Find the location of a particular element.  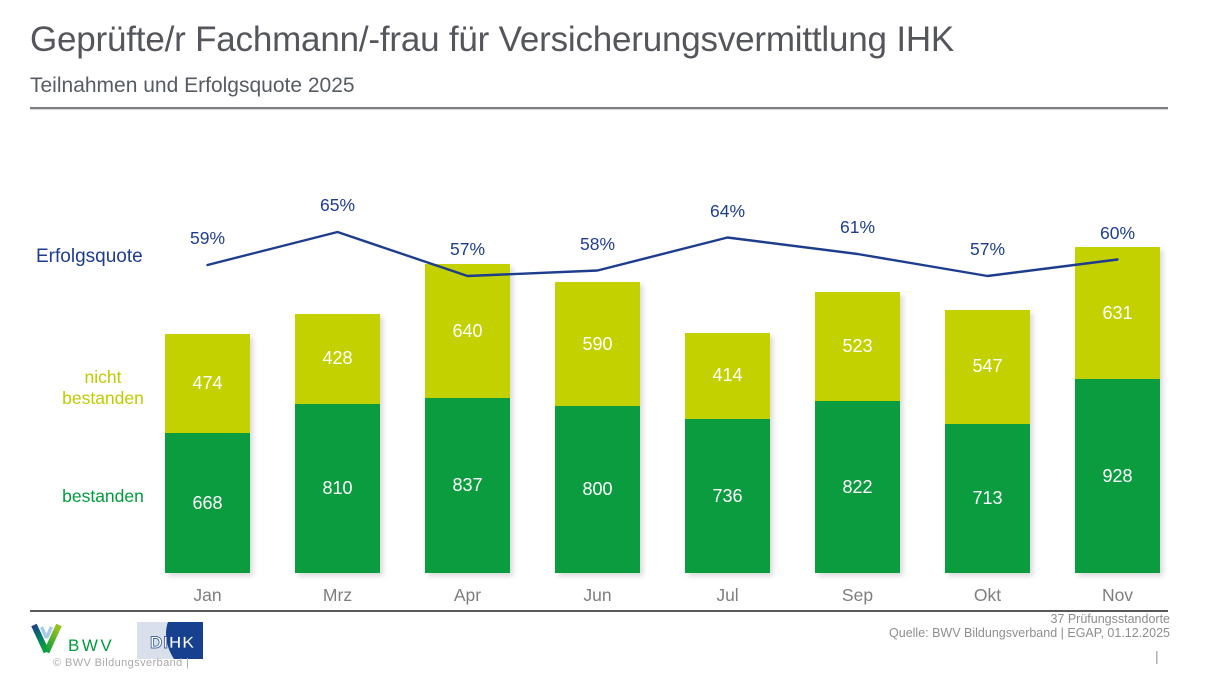

value-label: 928 is located at coordinates (1117, 475).